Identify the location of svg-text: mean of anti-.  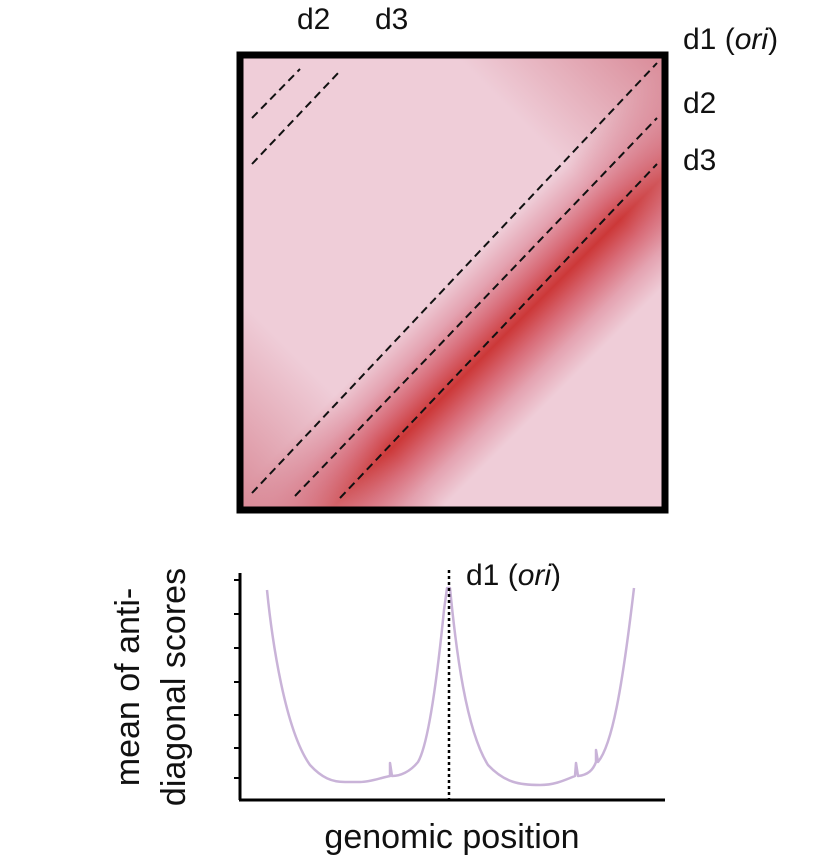
(128, 687).